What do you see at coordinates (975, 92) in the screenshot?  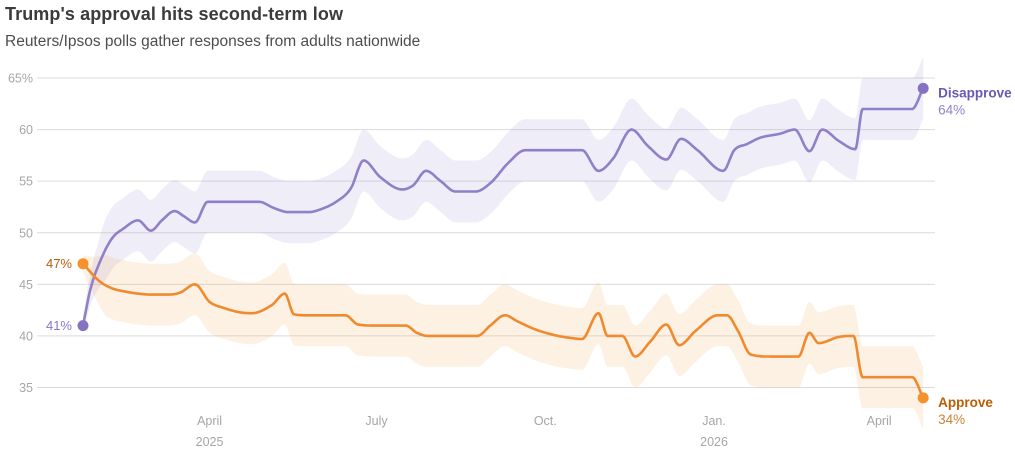 I see `disapprove-end-name-label: Disapprove` at bounding box center [975, 92].